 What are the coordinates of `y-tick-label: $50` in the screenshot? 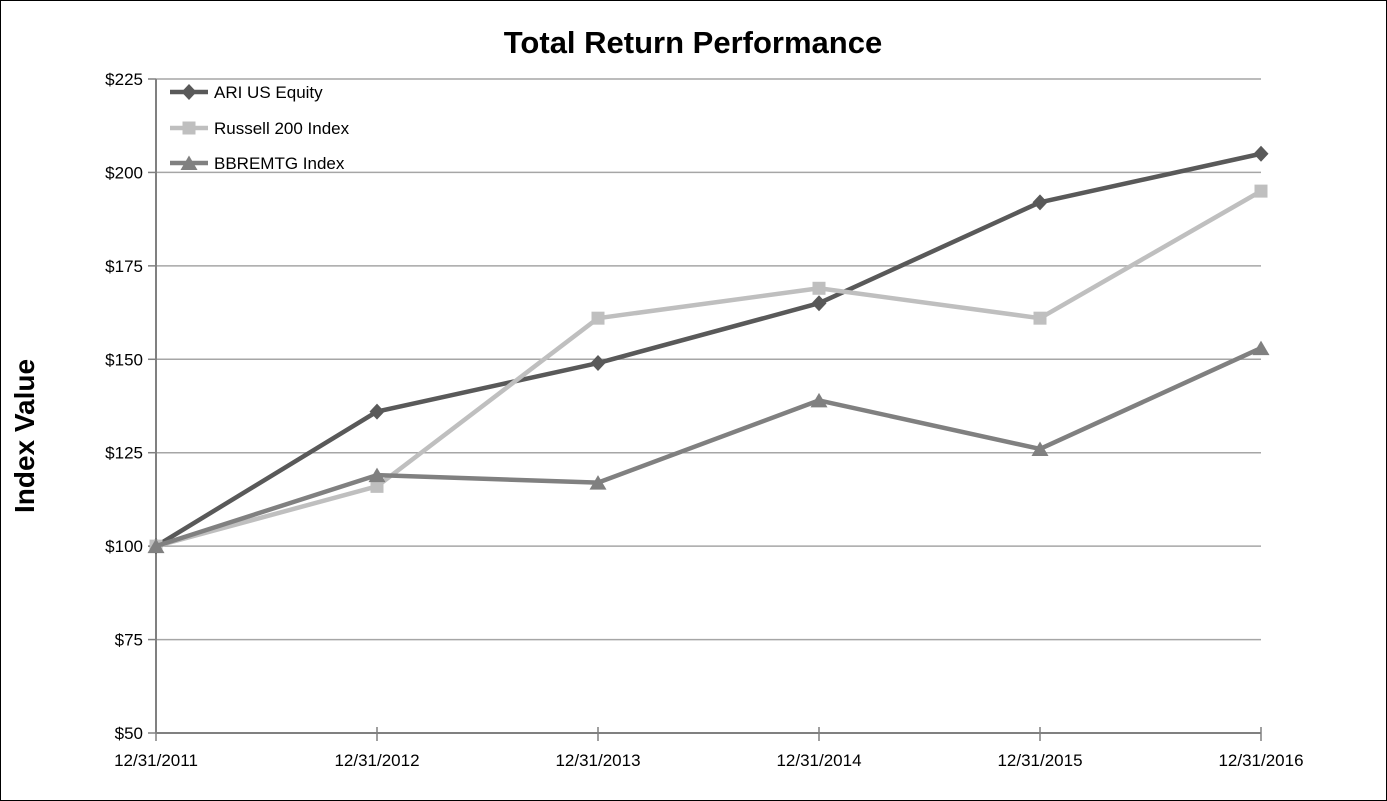 It's located at (129, 733).